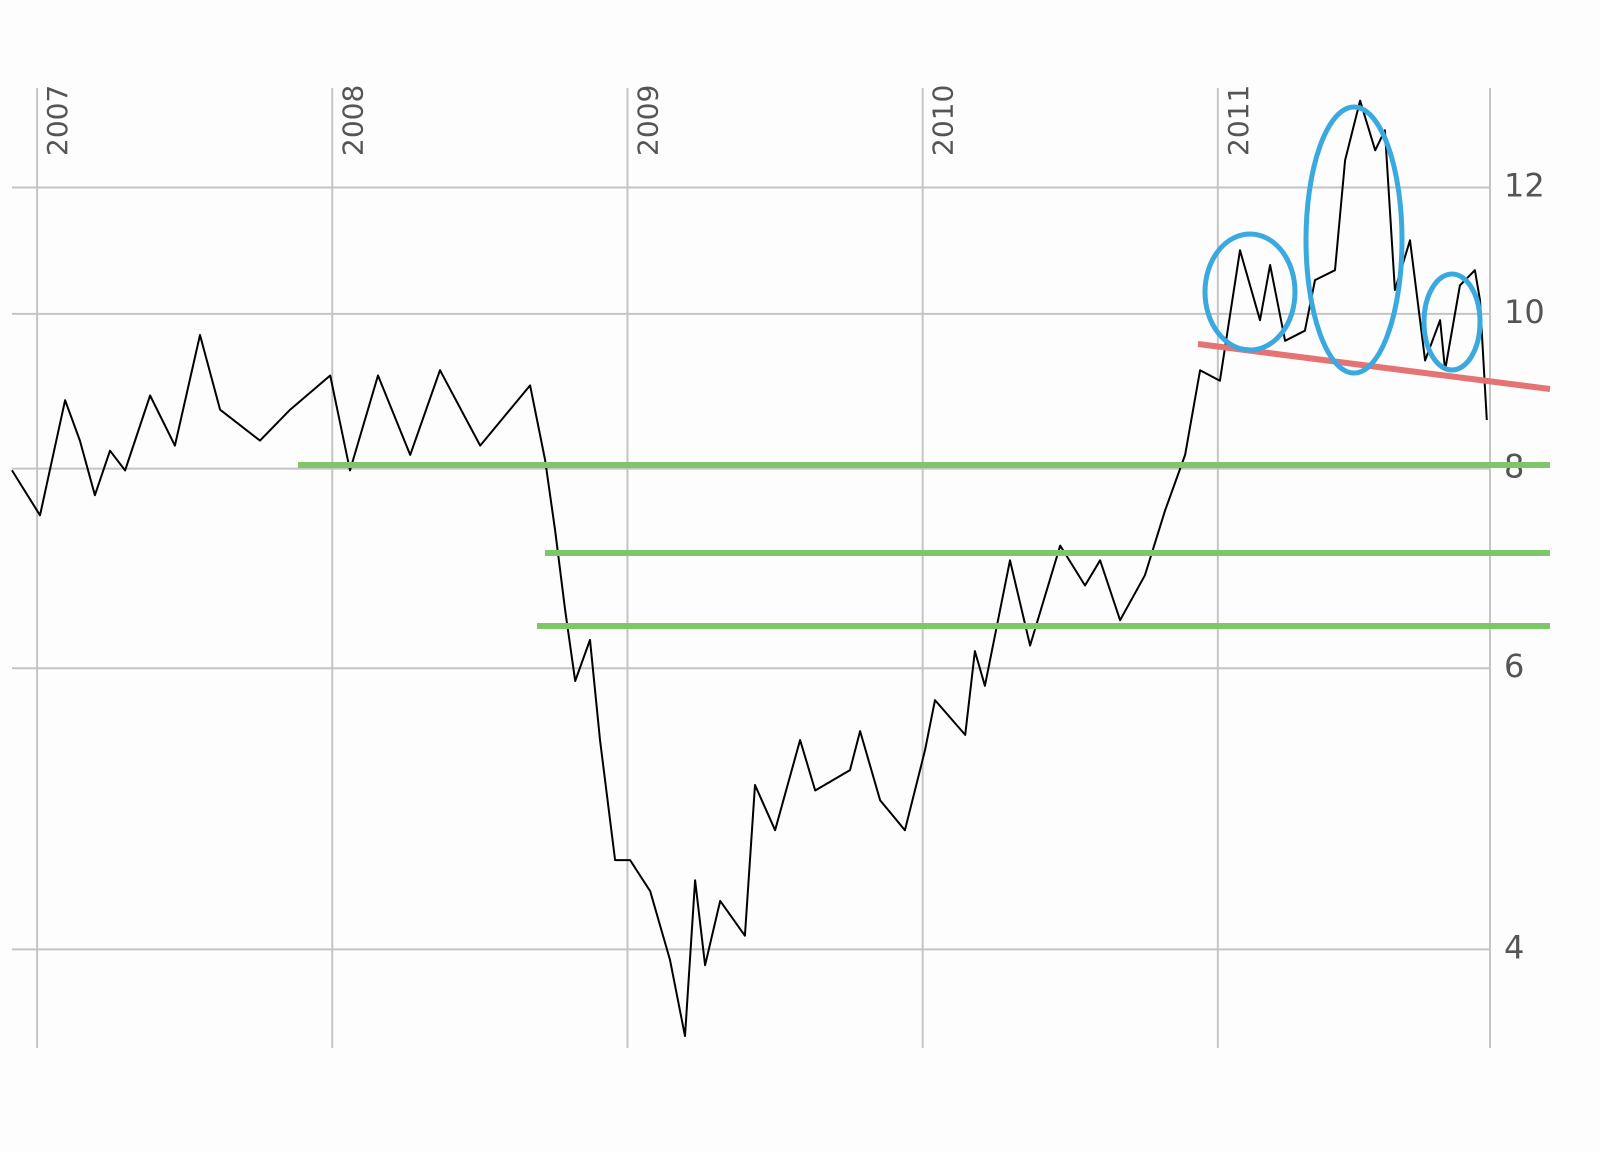 This screenshot has width=1600, height=1152. What do you see at coordinates (352, 120) in the screenshot?
I see `x-tick-label: 2008` at bounding box center [352, 120].